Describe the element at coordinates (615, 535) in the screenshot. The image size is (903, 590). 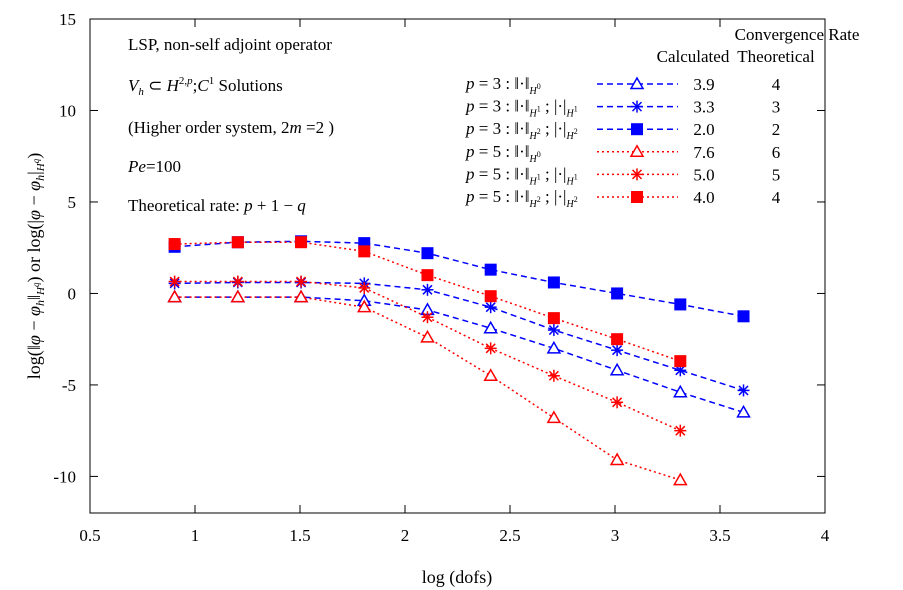
I see `x-tick-label: 3` at that location.